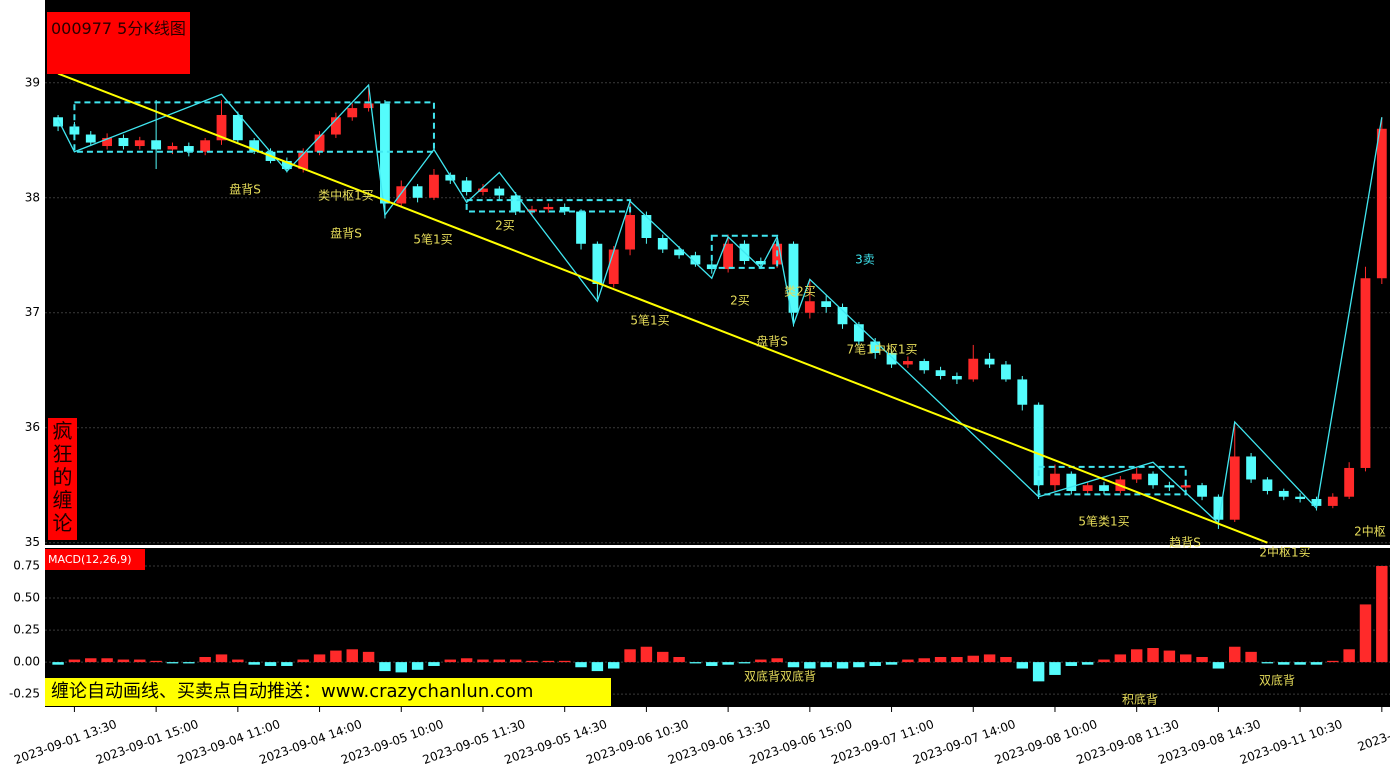 The width and height of the screenshot is (1390, 775). I want to click on annotation: 类中枢1买, so click(346, 195).